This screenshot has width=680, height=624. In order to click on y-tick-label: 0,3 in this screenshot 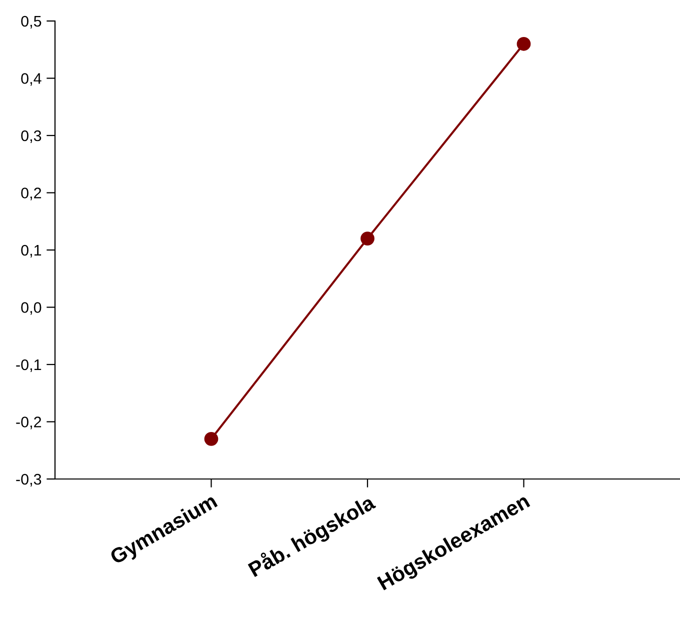, I will do `click(31, 136)`.